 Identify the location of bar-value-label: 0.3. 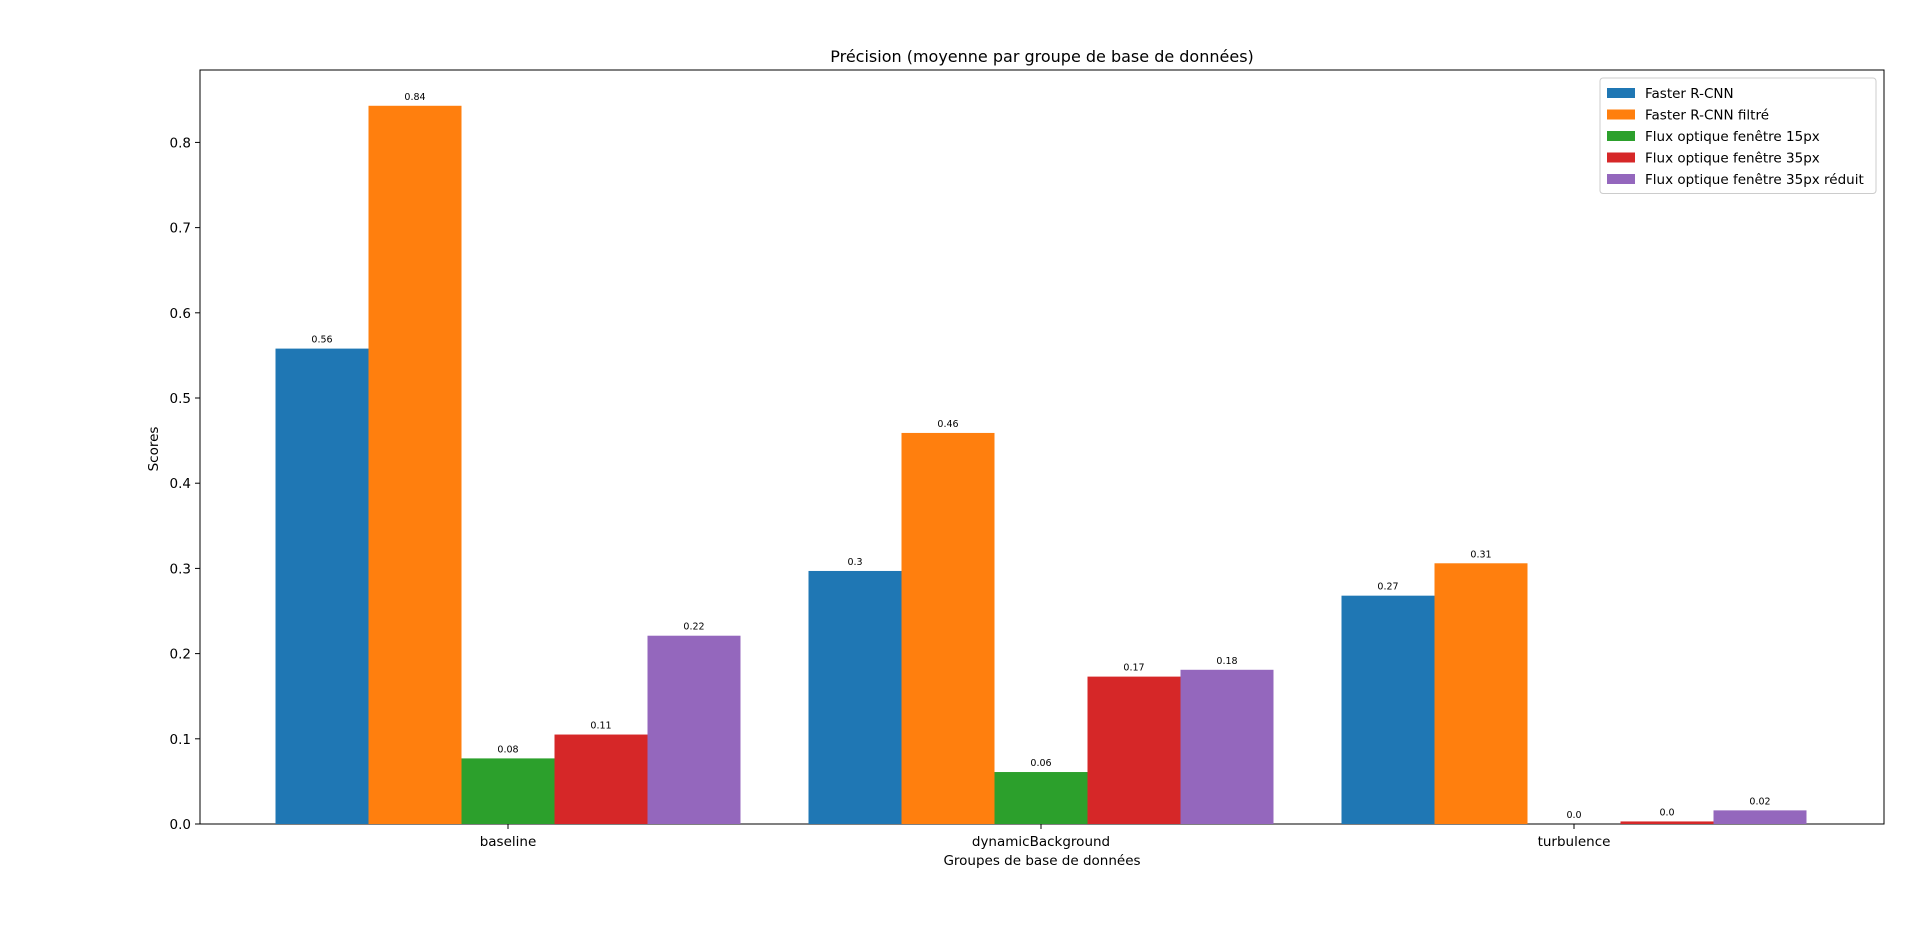
(854, 562).